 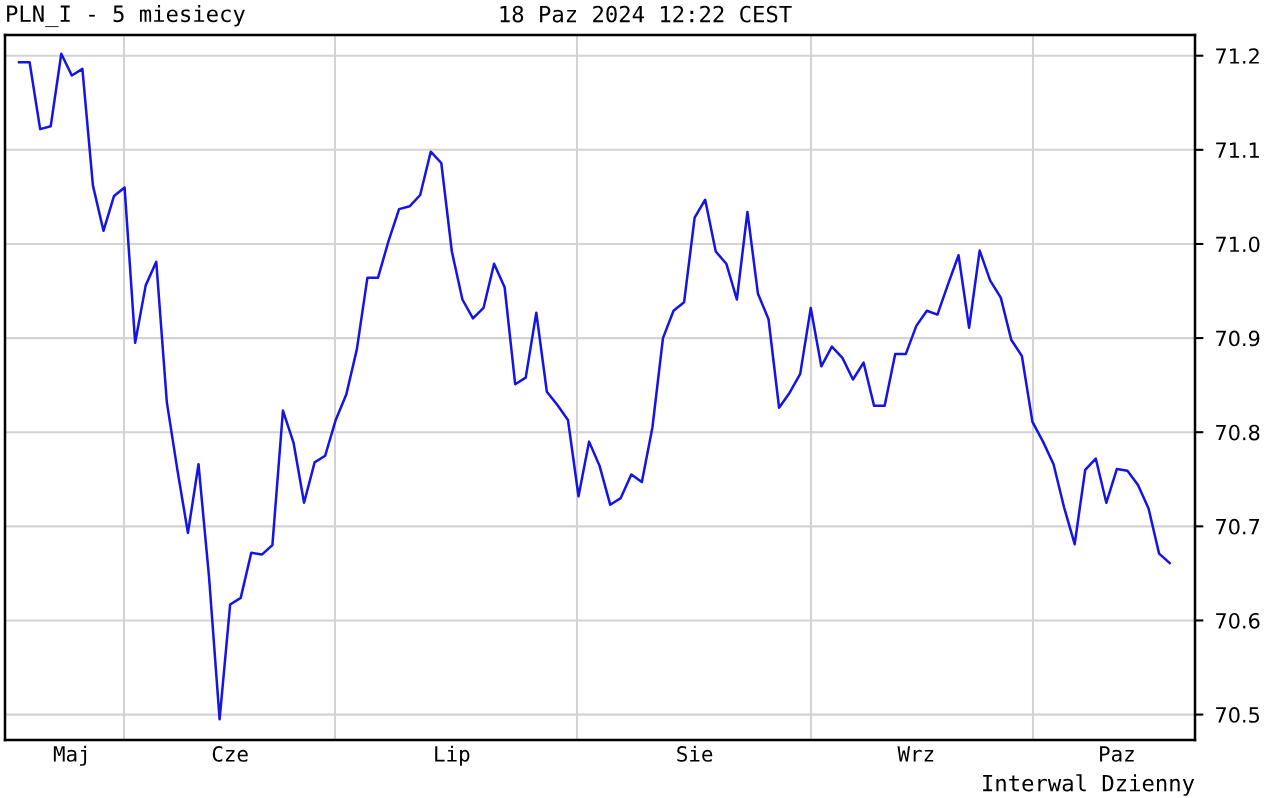 What do you see at coordinates (1238, 244) in the screenshot?
I see `y-tick-label: 71.0` at bounding box center [1238, 244].